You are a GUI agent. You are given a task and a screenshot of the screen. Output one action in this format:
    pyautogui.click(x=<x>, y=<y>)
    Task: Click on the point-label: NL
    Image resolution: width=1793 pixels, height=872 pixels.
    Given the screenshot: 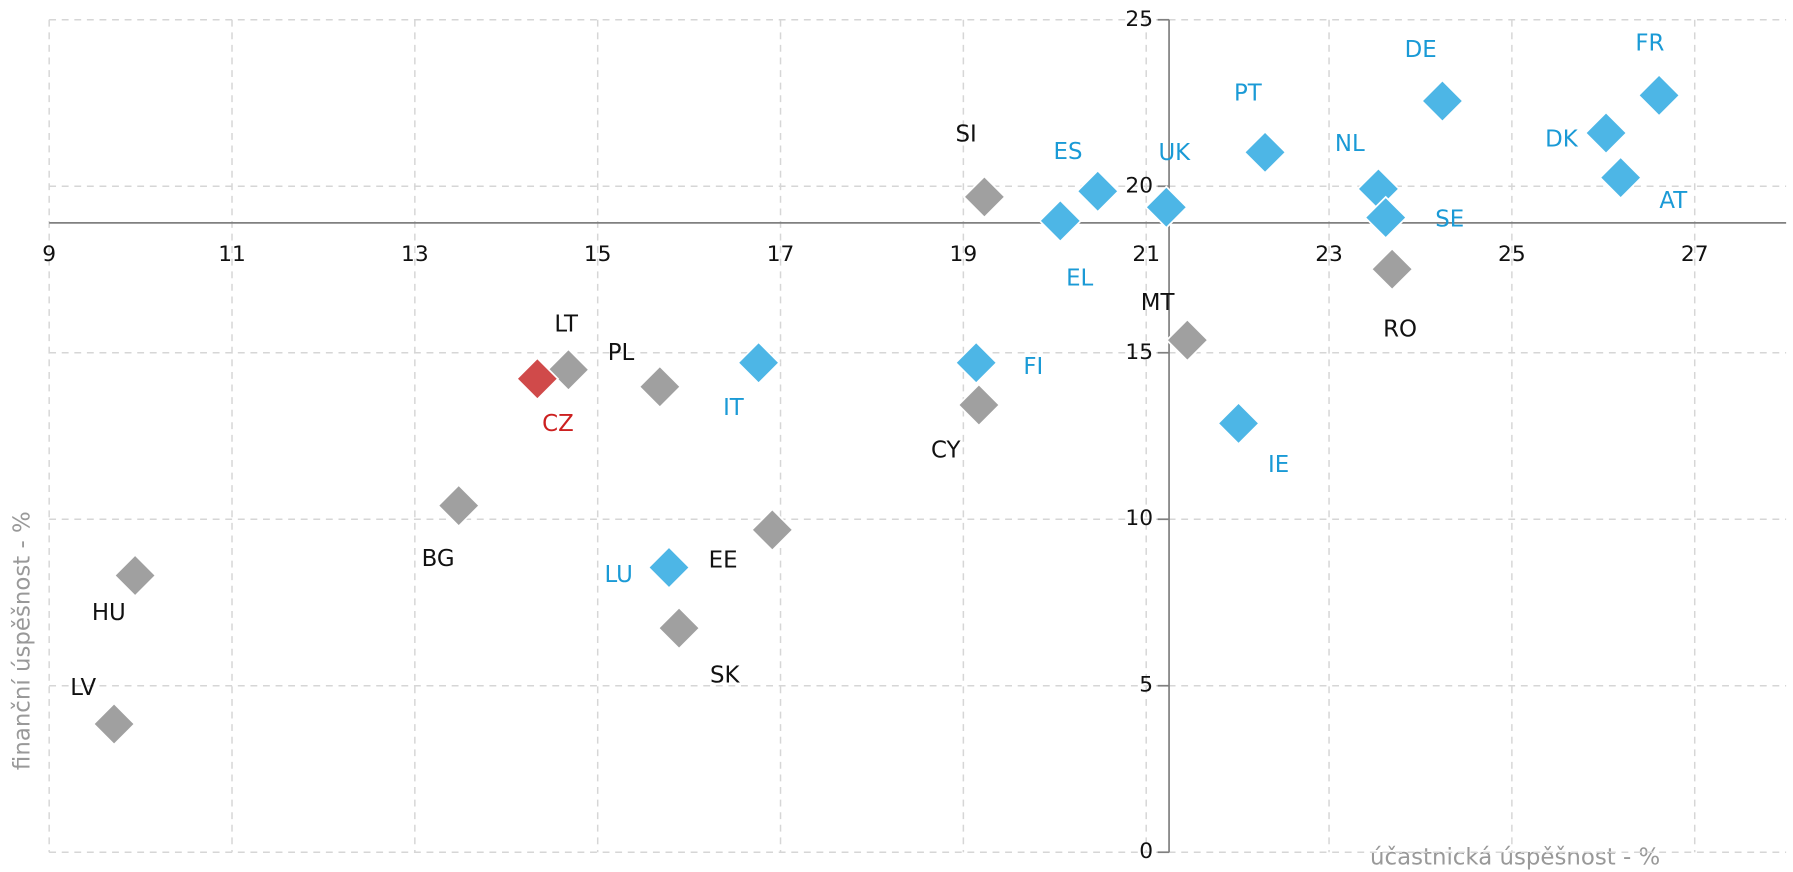 What is the action you would take?
    pyautogui.click(x=1350, y=144)
    